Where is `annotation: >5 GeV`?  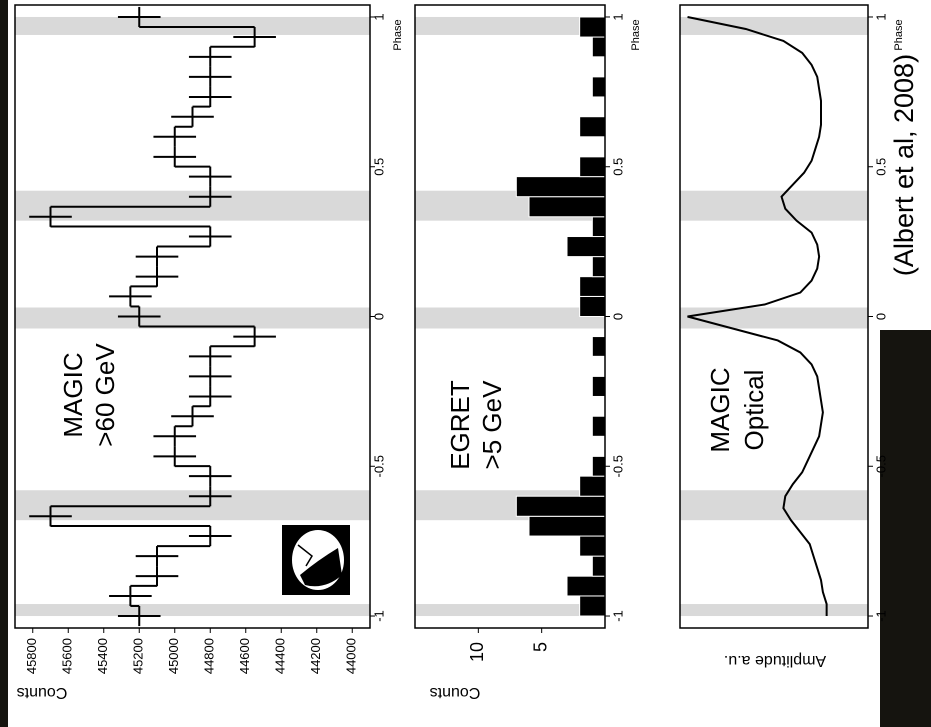 annotation: >5 GeV is located at coordinates (492, 425).